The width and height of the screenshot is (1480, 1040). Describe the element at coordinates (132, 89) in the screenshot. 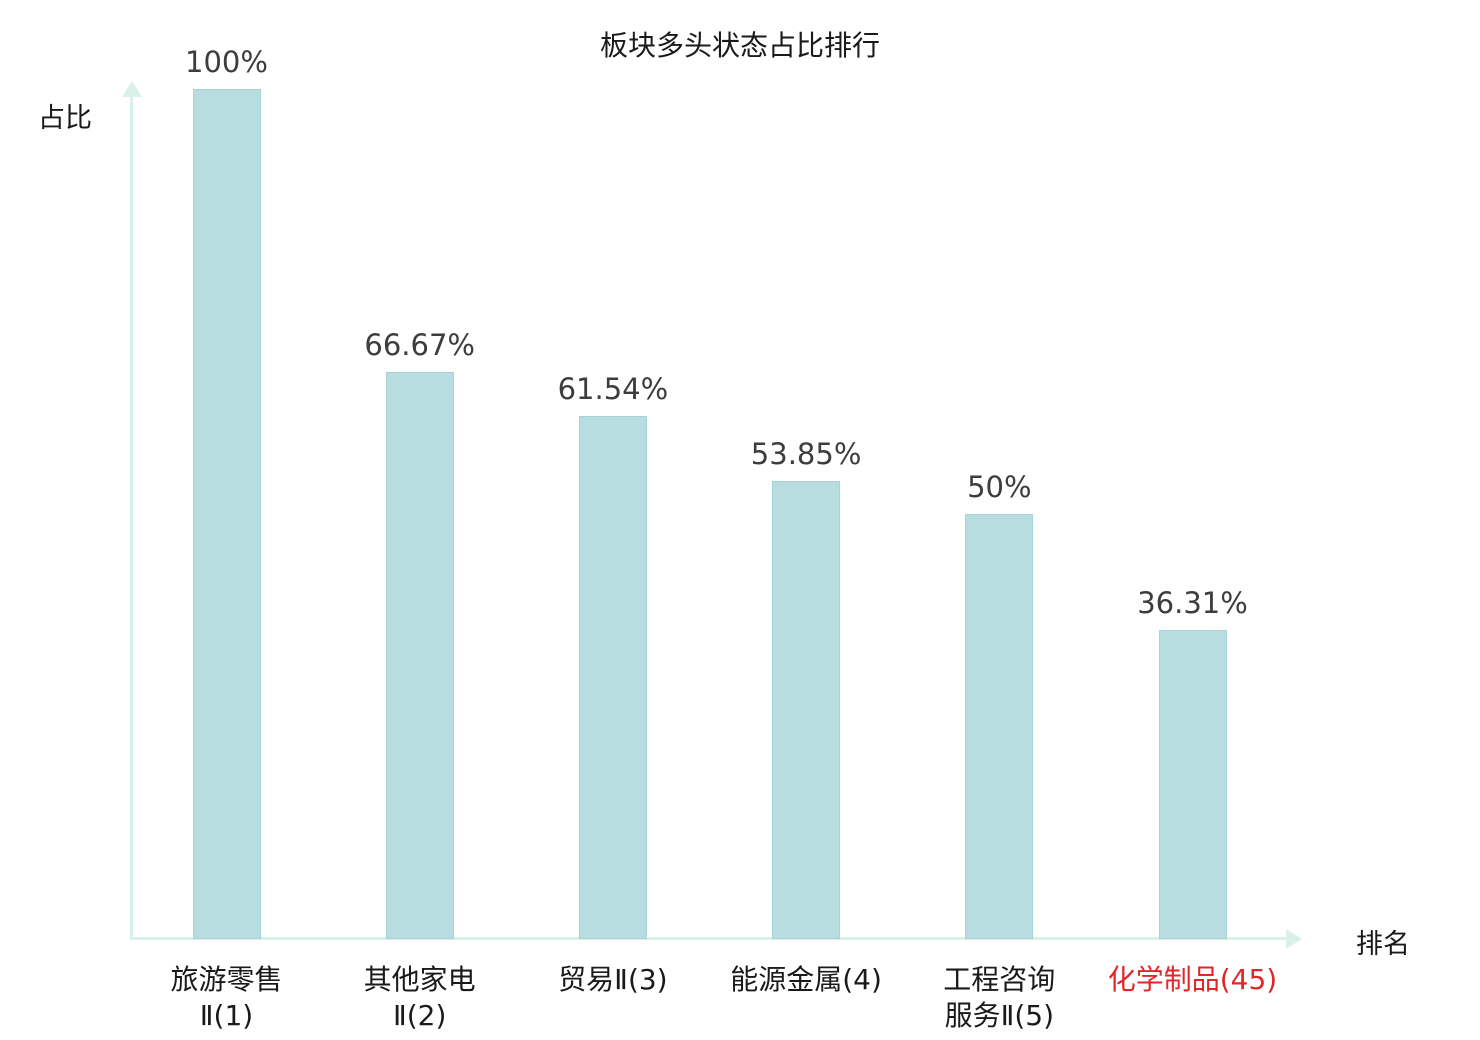

I see `y-axis-arrow-icon` at that location.